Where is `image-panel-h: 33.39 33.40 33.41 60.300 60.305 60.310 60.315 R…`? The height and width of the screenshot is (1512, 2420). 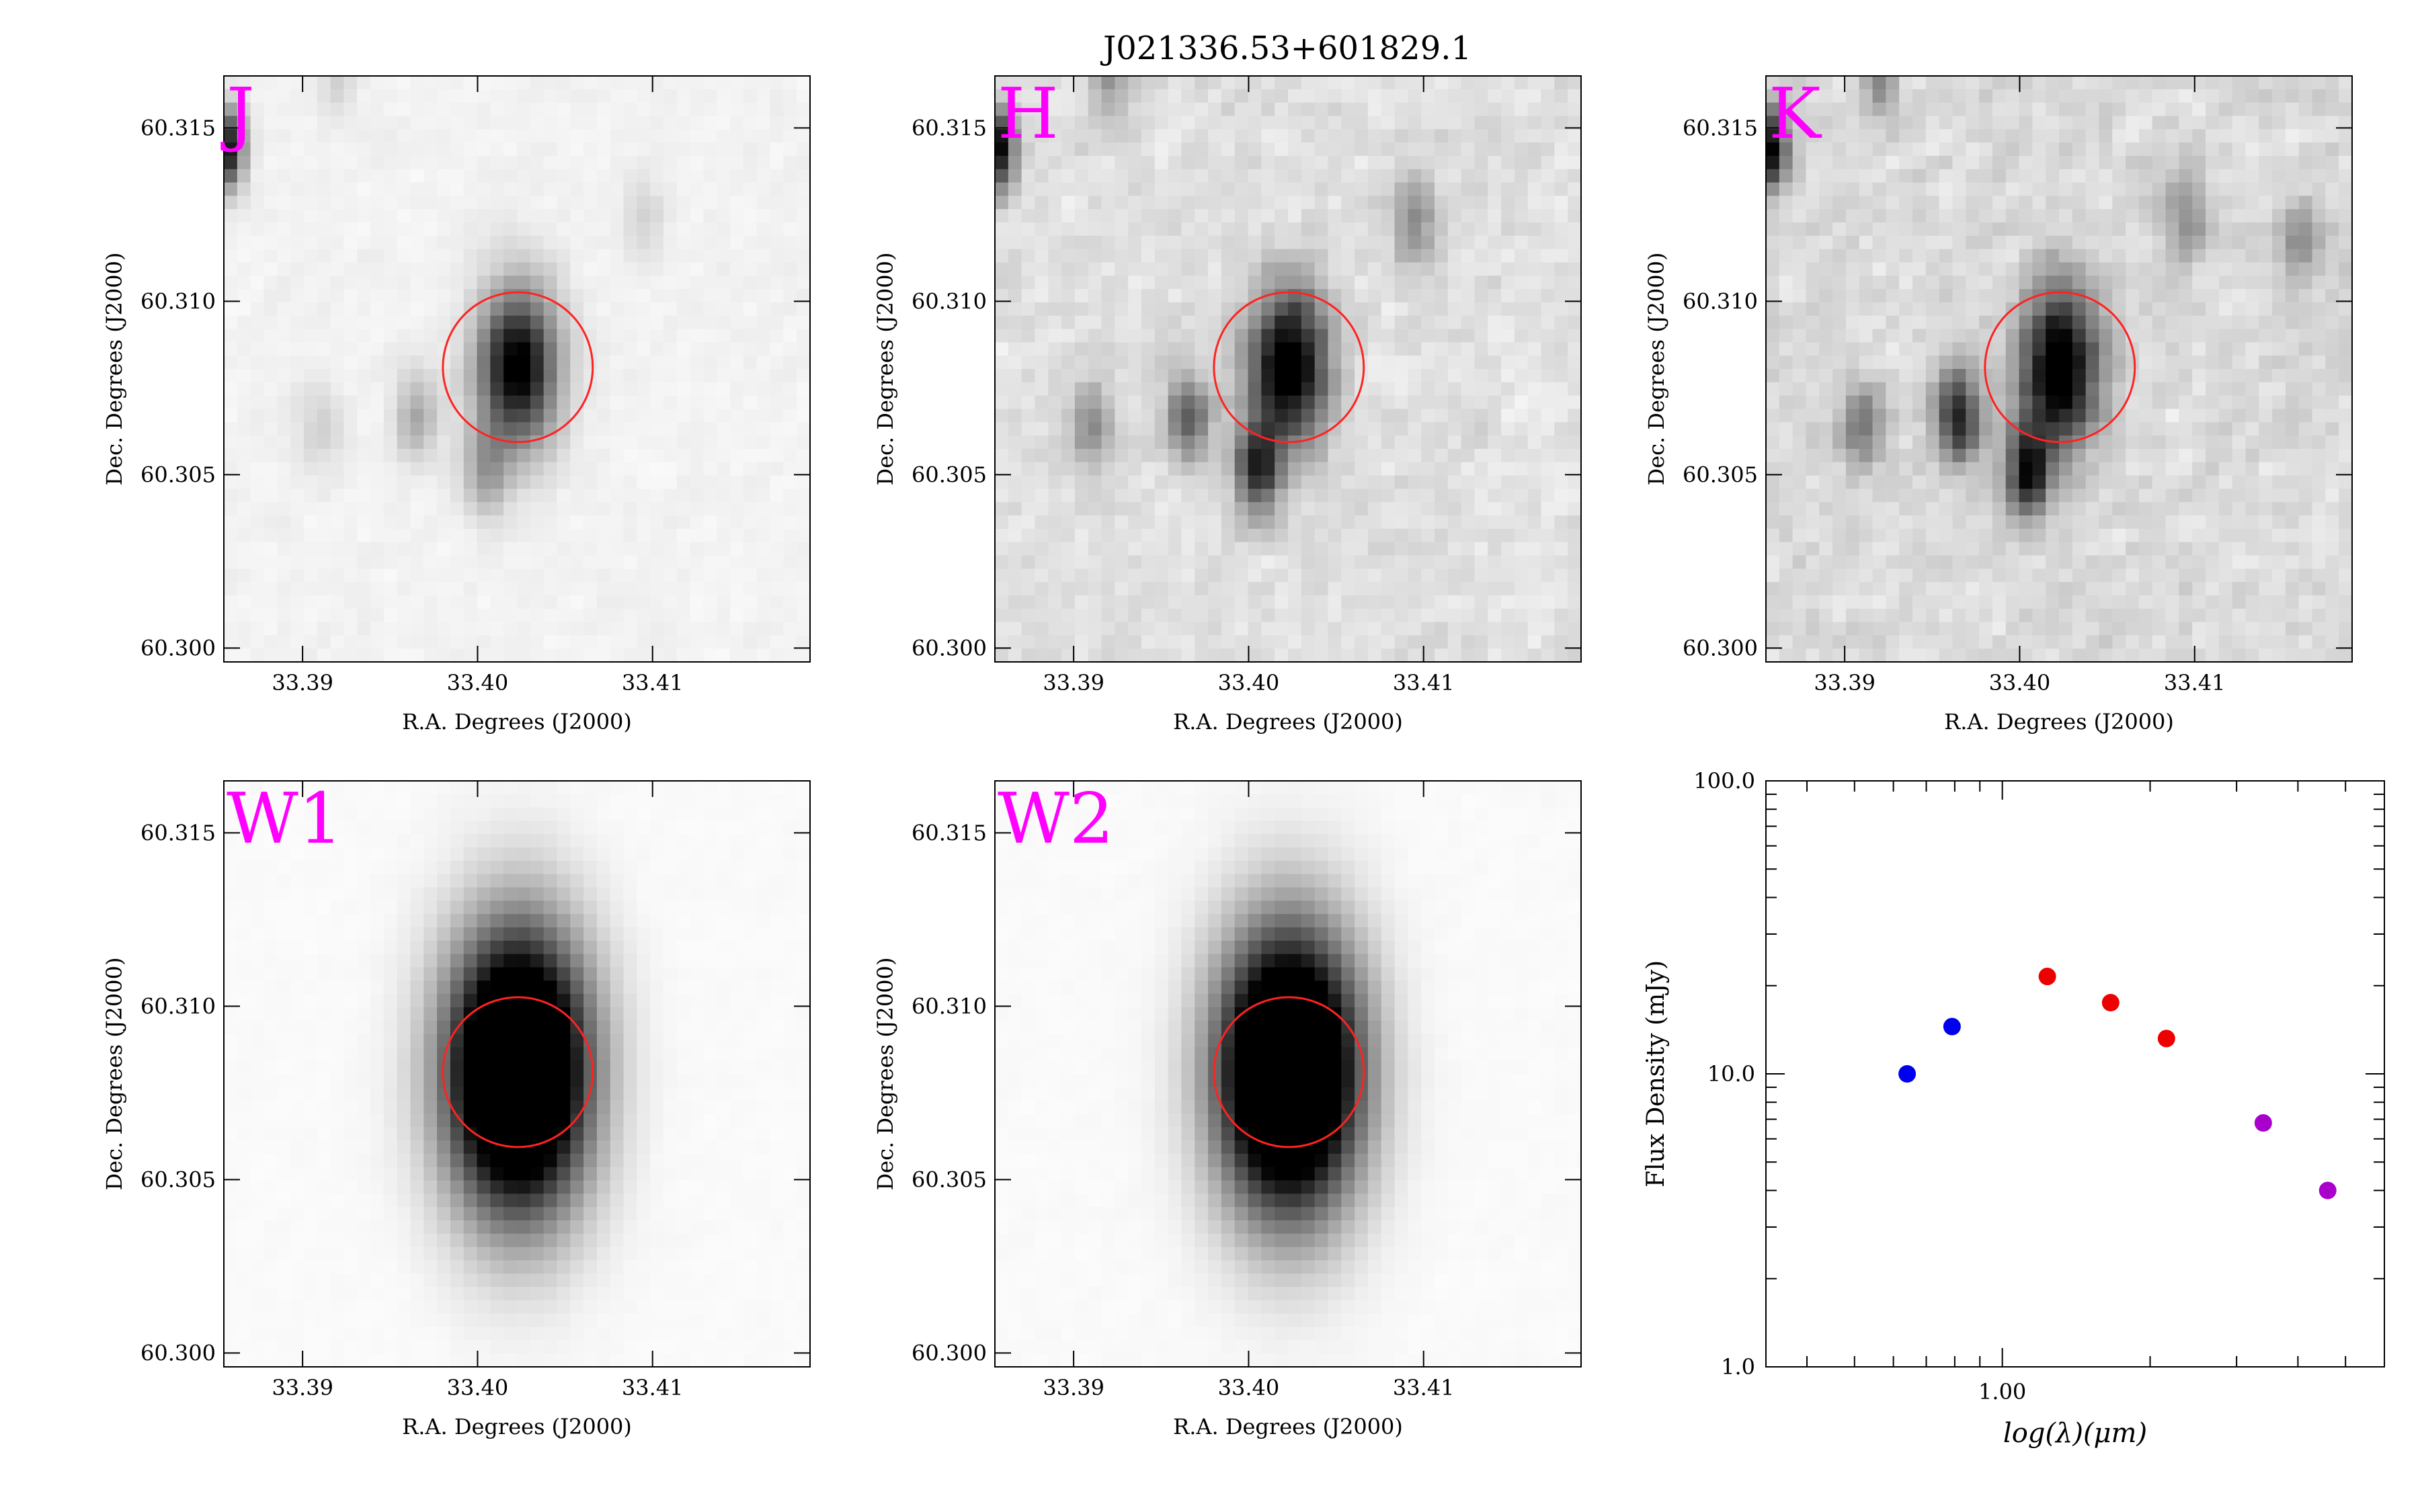 image-panel-h: 33.39 33.40 33.41 60.300 60.305 60.310 60.315 R… is located at coordinates (1227, 403).